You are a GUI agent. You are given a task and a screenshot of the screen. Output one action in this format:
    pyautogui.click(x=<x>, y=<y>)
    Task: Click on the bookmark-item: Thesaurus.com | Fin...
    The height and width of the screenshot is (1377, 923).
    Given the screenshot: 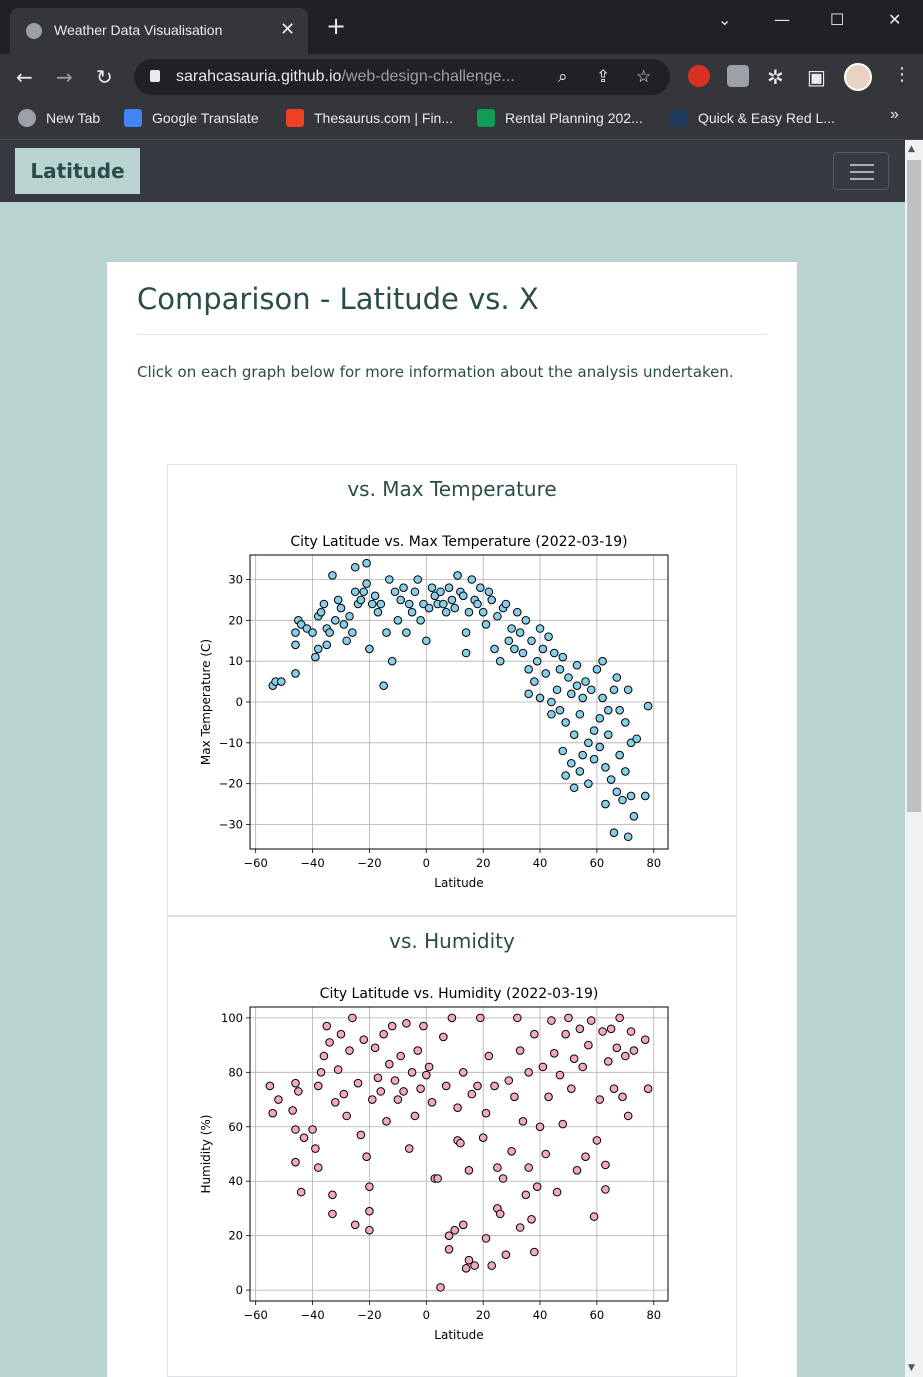 What is the action you would take?
    pyautogui.click(x=369, y=118)
    